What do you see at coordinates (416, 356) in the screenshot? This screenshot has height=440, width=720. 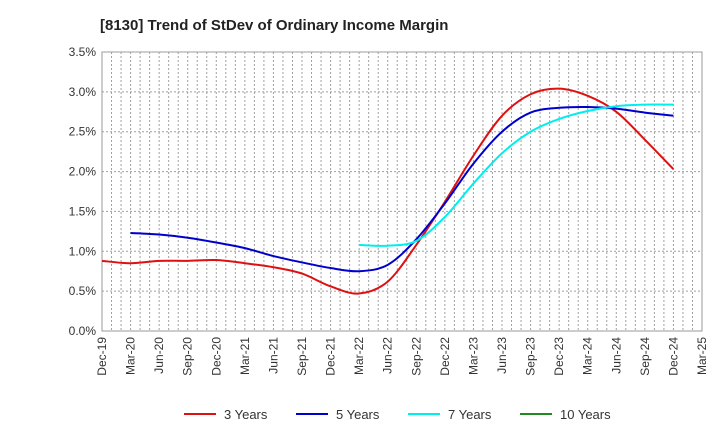 I see `x-tick-label: Sep-22` at bounding box center [416, 356].